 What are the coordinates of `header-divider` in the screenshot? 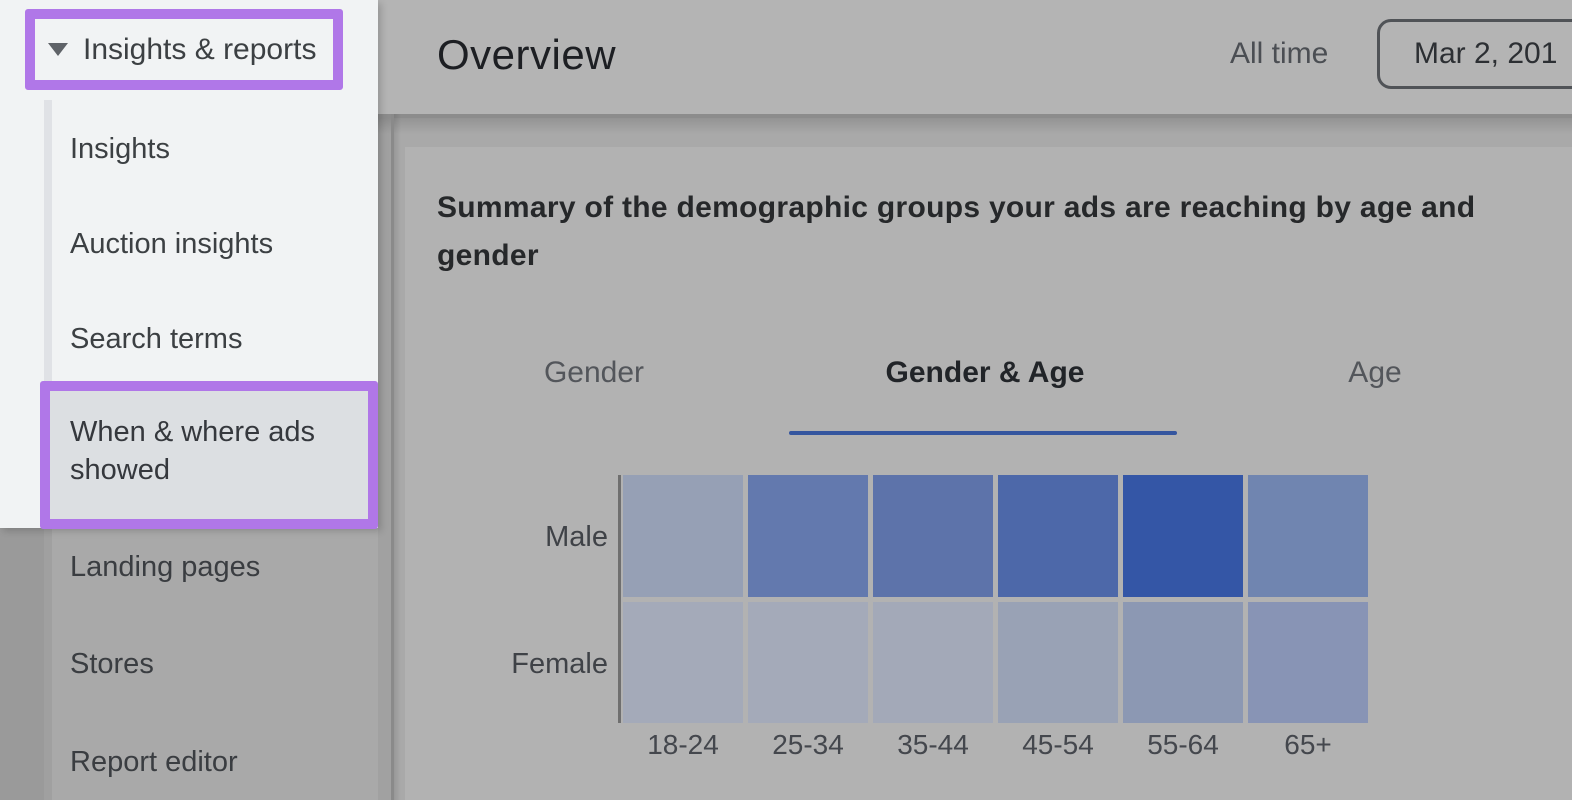 It's located at (975, 116).